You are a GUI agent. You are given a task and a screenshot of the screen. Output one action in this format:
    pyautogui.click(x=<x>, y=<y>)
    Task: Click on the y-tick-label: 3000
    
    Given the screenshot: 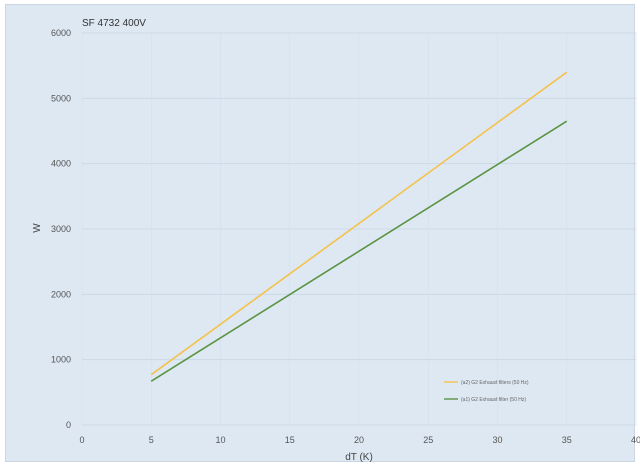 What is the action you would take?
    pyautogui.click(x=61, y=229)
    